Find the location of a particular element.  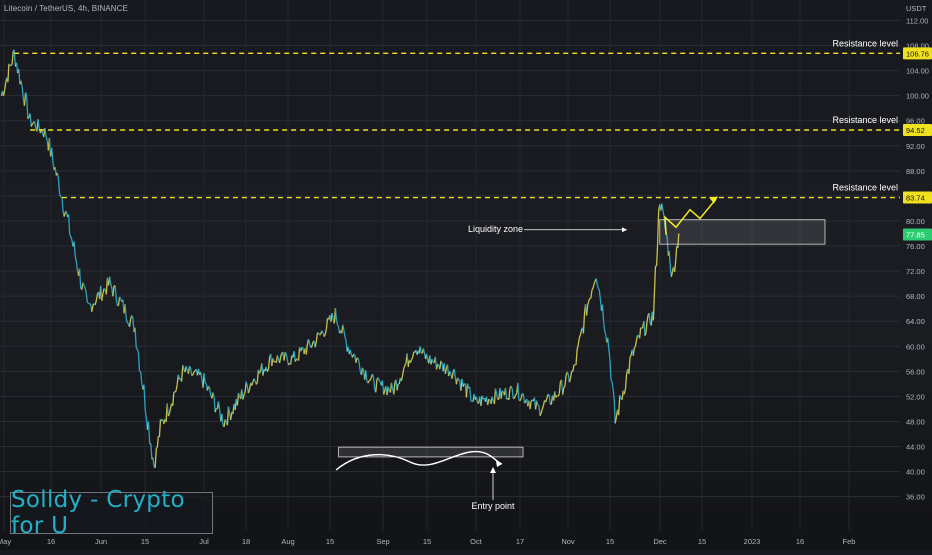

y-axis-unit: USDT is located at coordinates (916, 8).